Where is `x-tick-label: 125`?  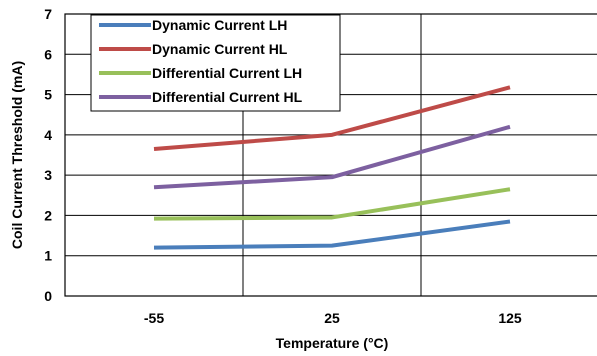
x-tick-label: 125 is located at coordinates (510, 318).